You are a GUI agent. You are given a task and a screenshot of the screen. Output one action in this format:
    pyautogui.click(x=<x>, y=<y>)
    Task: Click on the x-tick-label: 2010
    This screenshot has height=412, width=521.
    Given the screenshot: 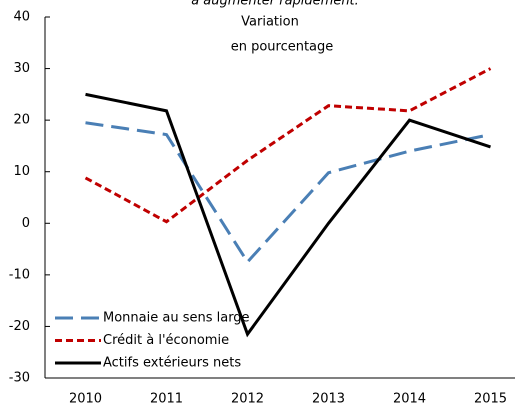 What is the action you would take?
    pyautogui.click(x=85, y=399)
    